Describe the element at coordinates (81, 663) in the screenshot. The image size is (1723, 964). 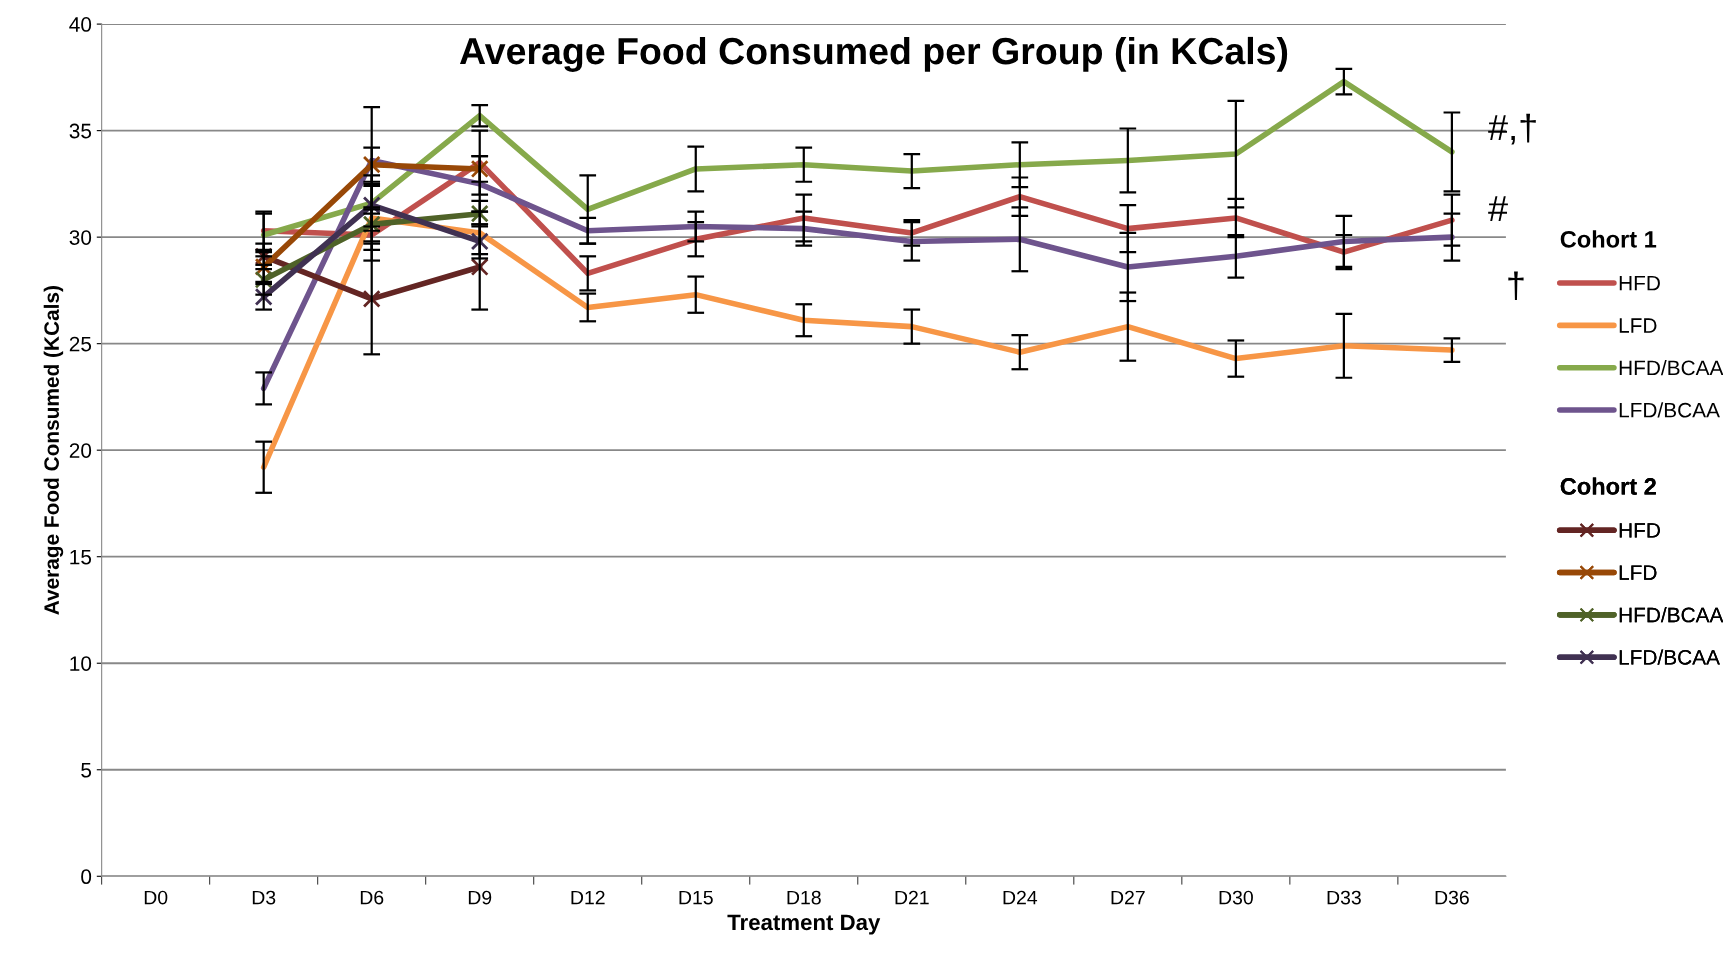
I see `y-tick-label: 10` at that location.